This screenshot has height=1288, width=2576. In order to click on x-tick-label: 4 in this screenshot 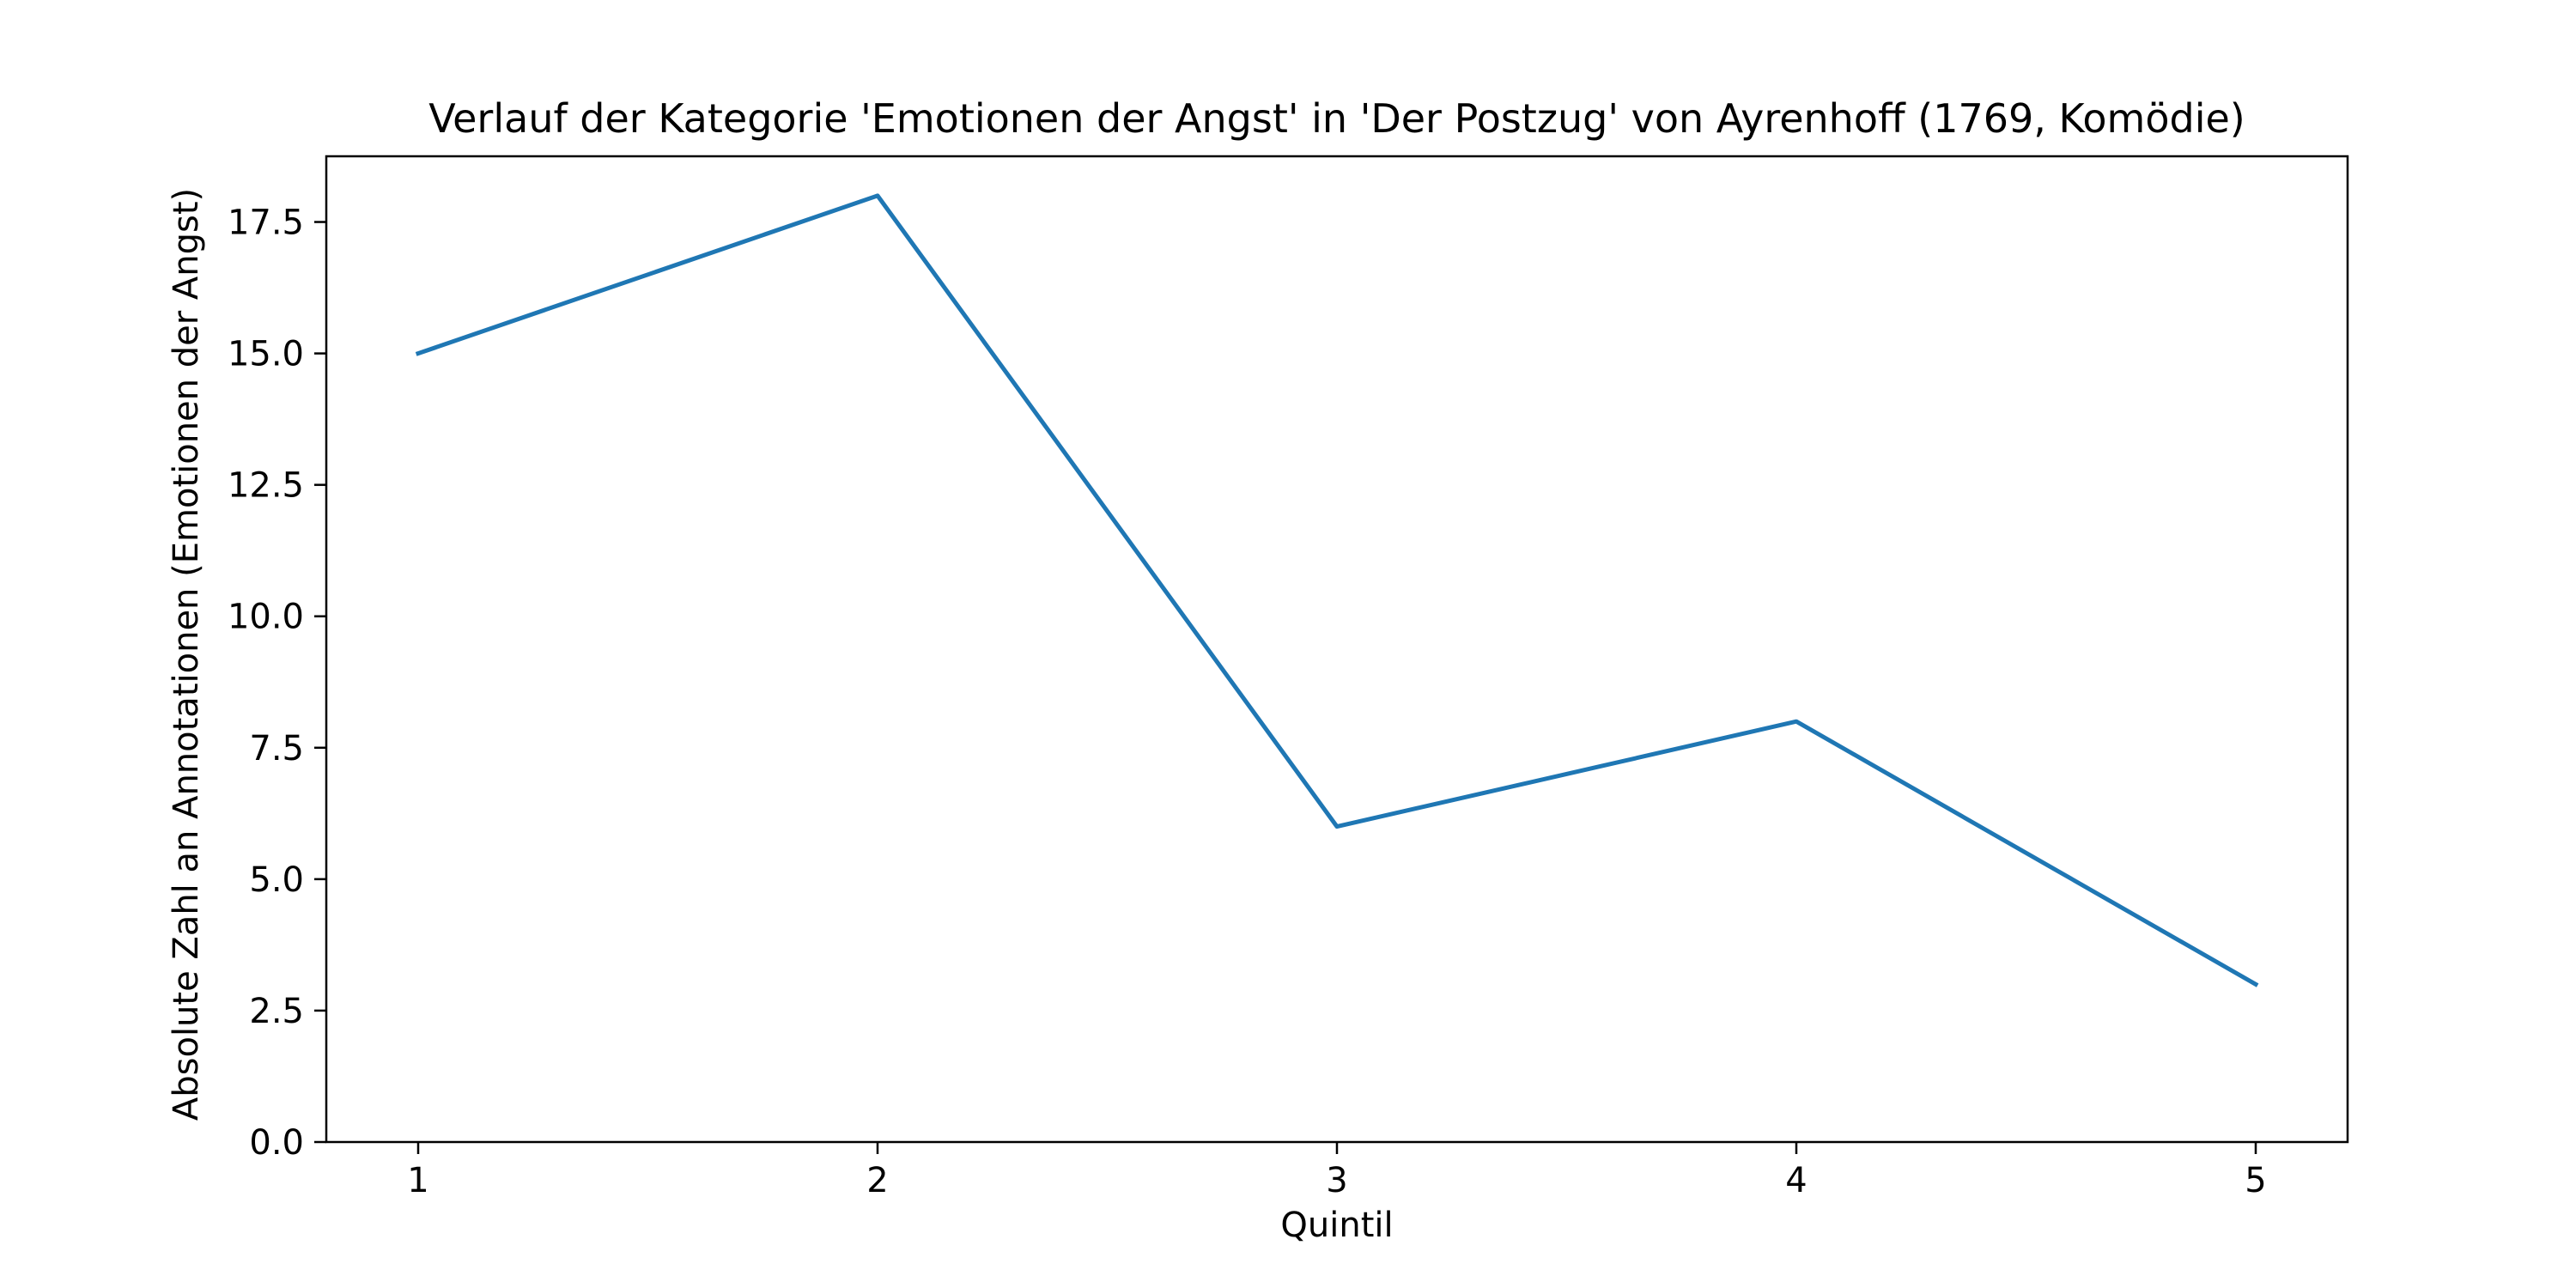, I will do `click(1796, 1180)`.